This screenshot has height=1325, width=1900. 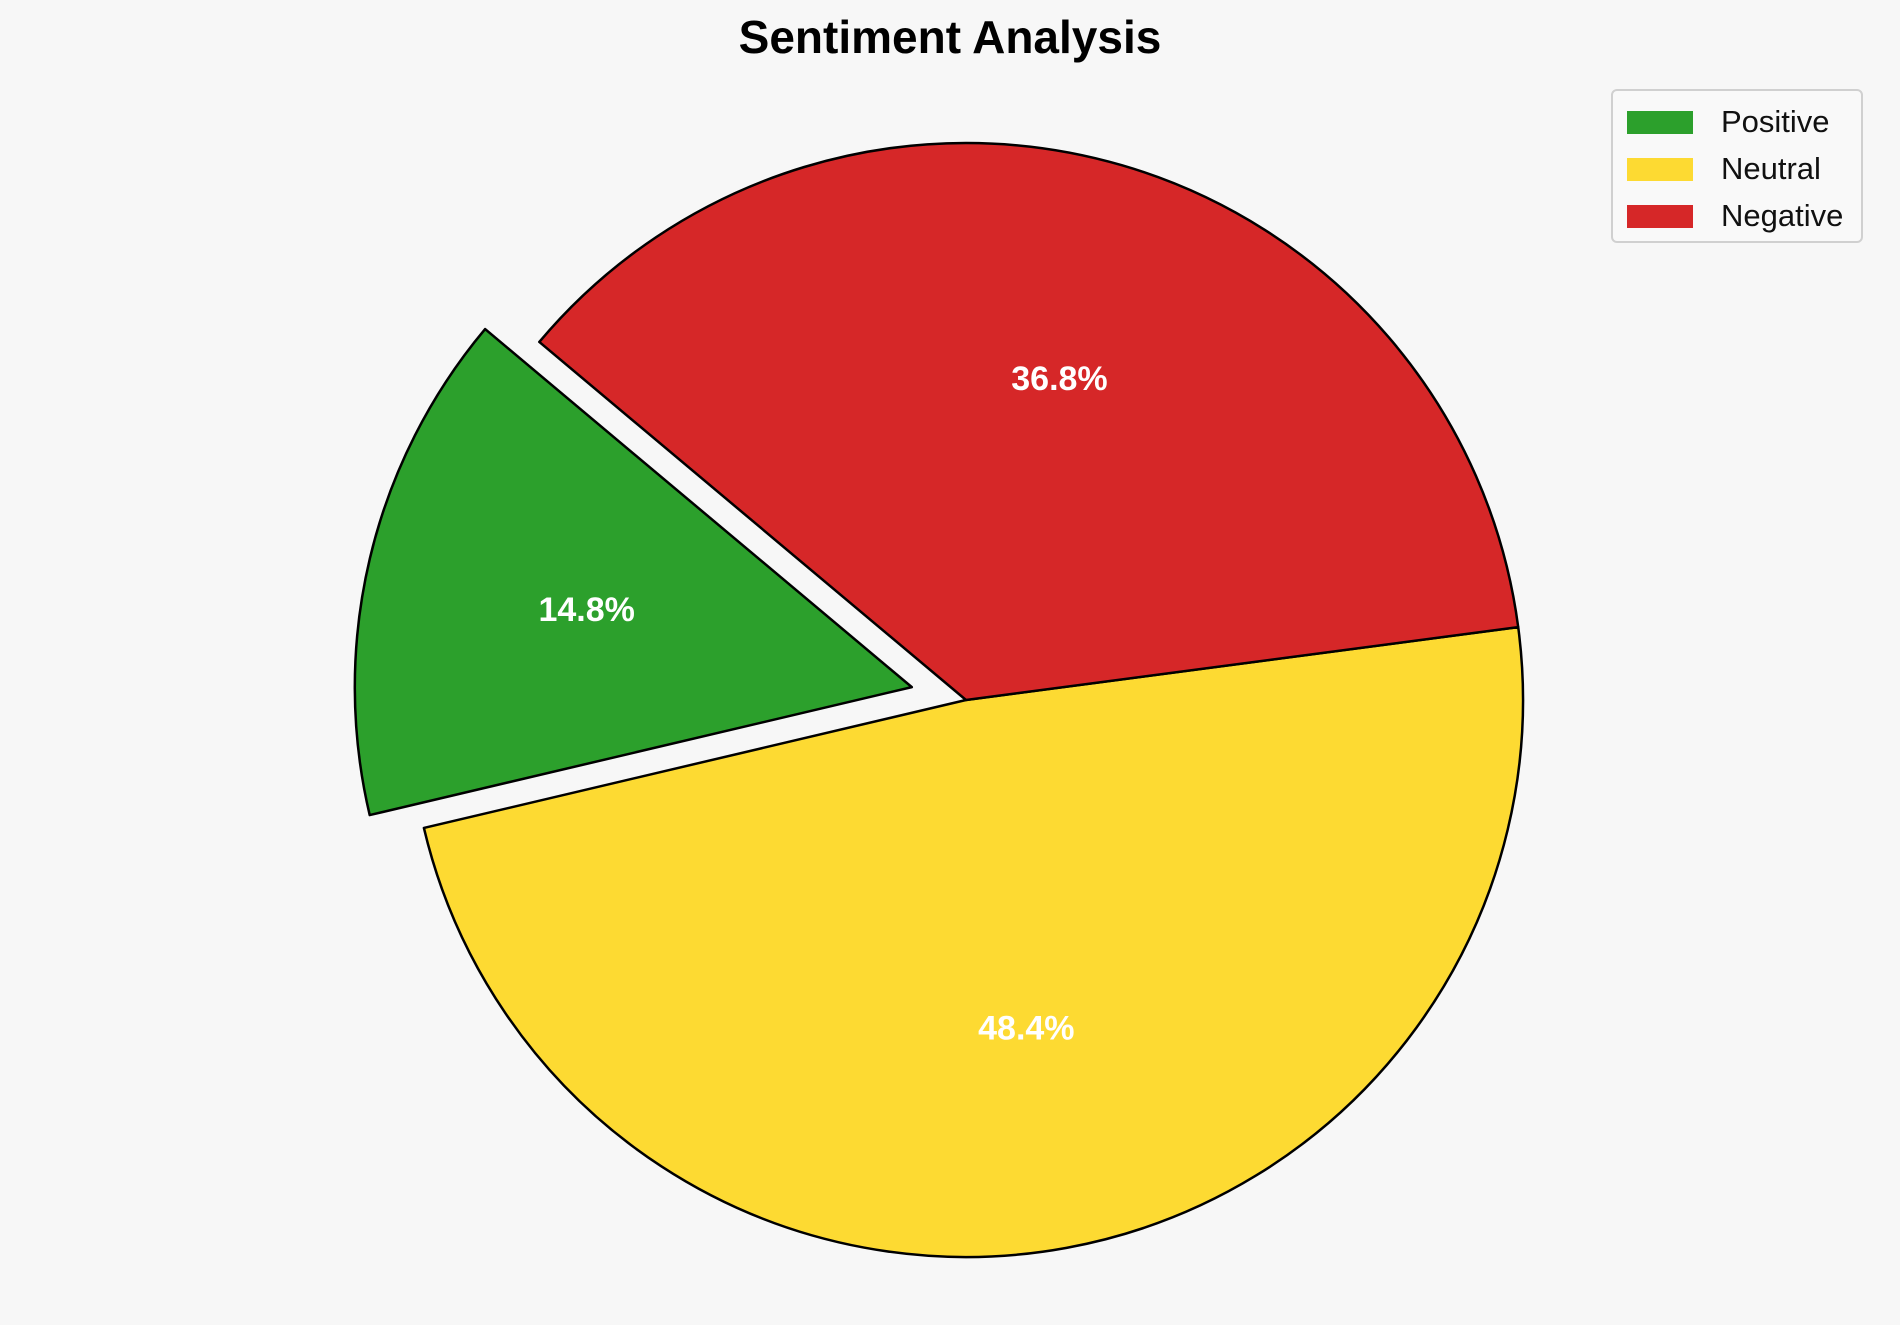 I want to click on legend-label-positive: Positive, so click(x=1775, y=121).